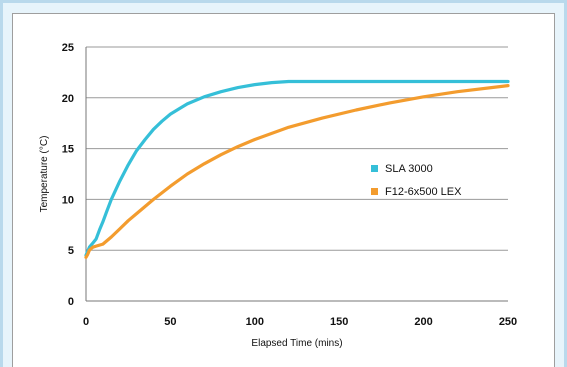 This screenshot has width=567, height=367. Describe the element at coordinates (68, 200) in the screenshot. I see `y-tick-label-10: 10` at that location.